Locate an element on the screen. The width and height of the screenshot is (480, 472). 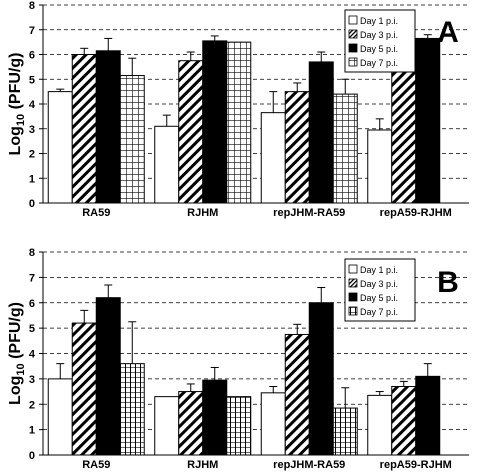
panel-label: A is located at coordinates (448, 32).